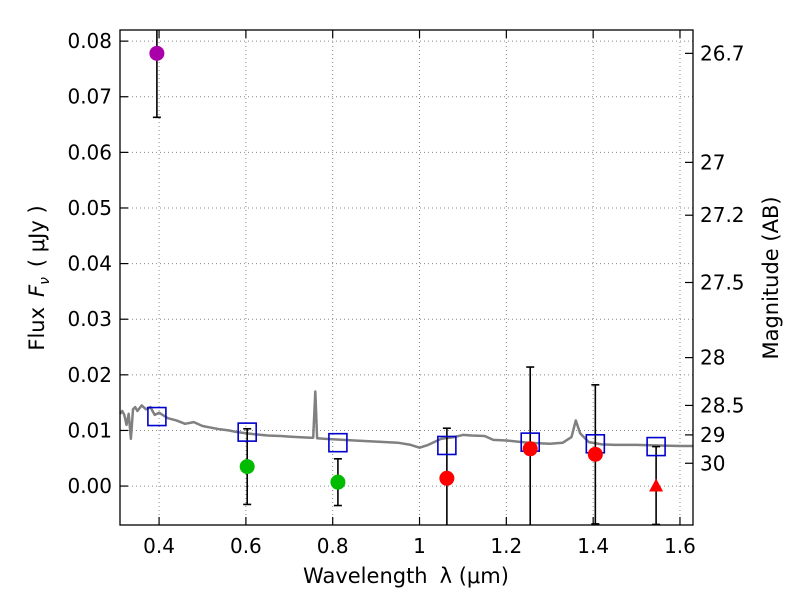 This screenshot has width=800, height=604. Describe the element at coordinates (246, 546) in the screenshot. I see `x-tick-label: 0.6` at that location.